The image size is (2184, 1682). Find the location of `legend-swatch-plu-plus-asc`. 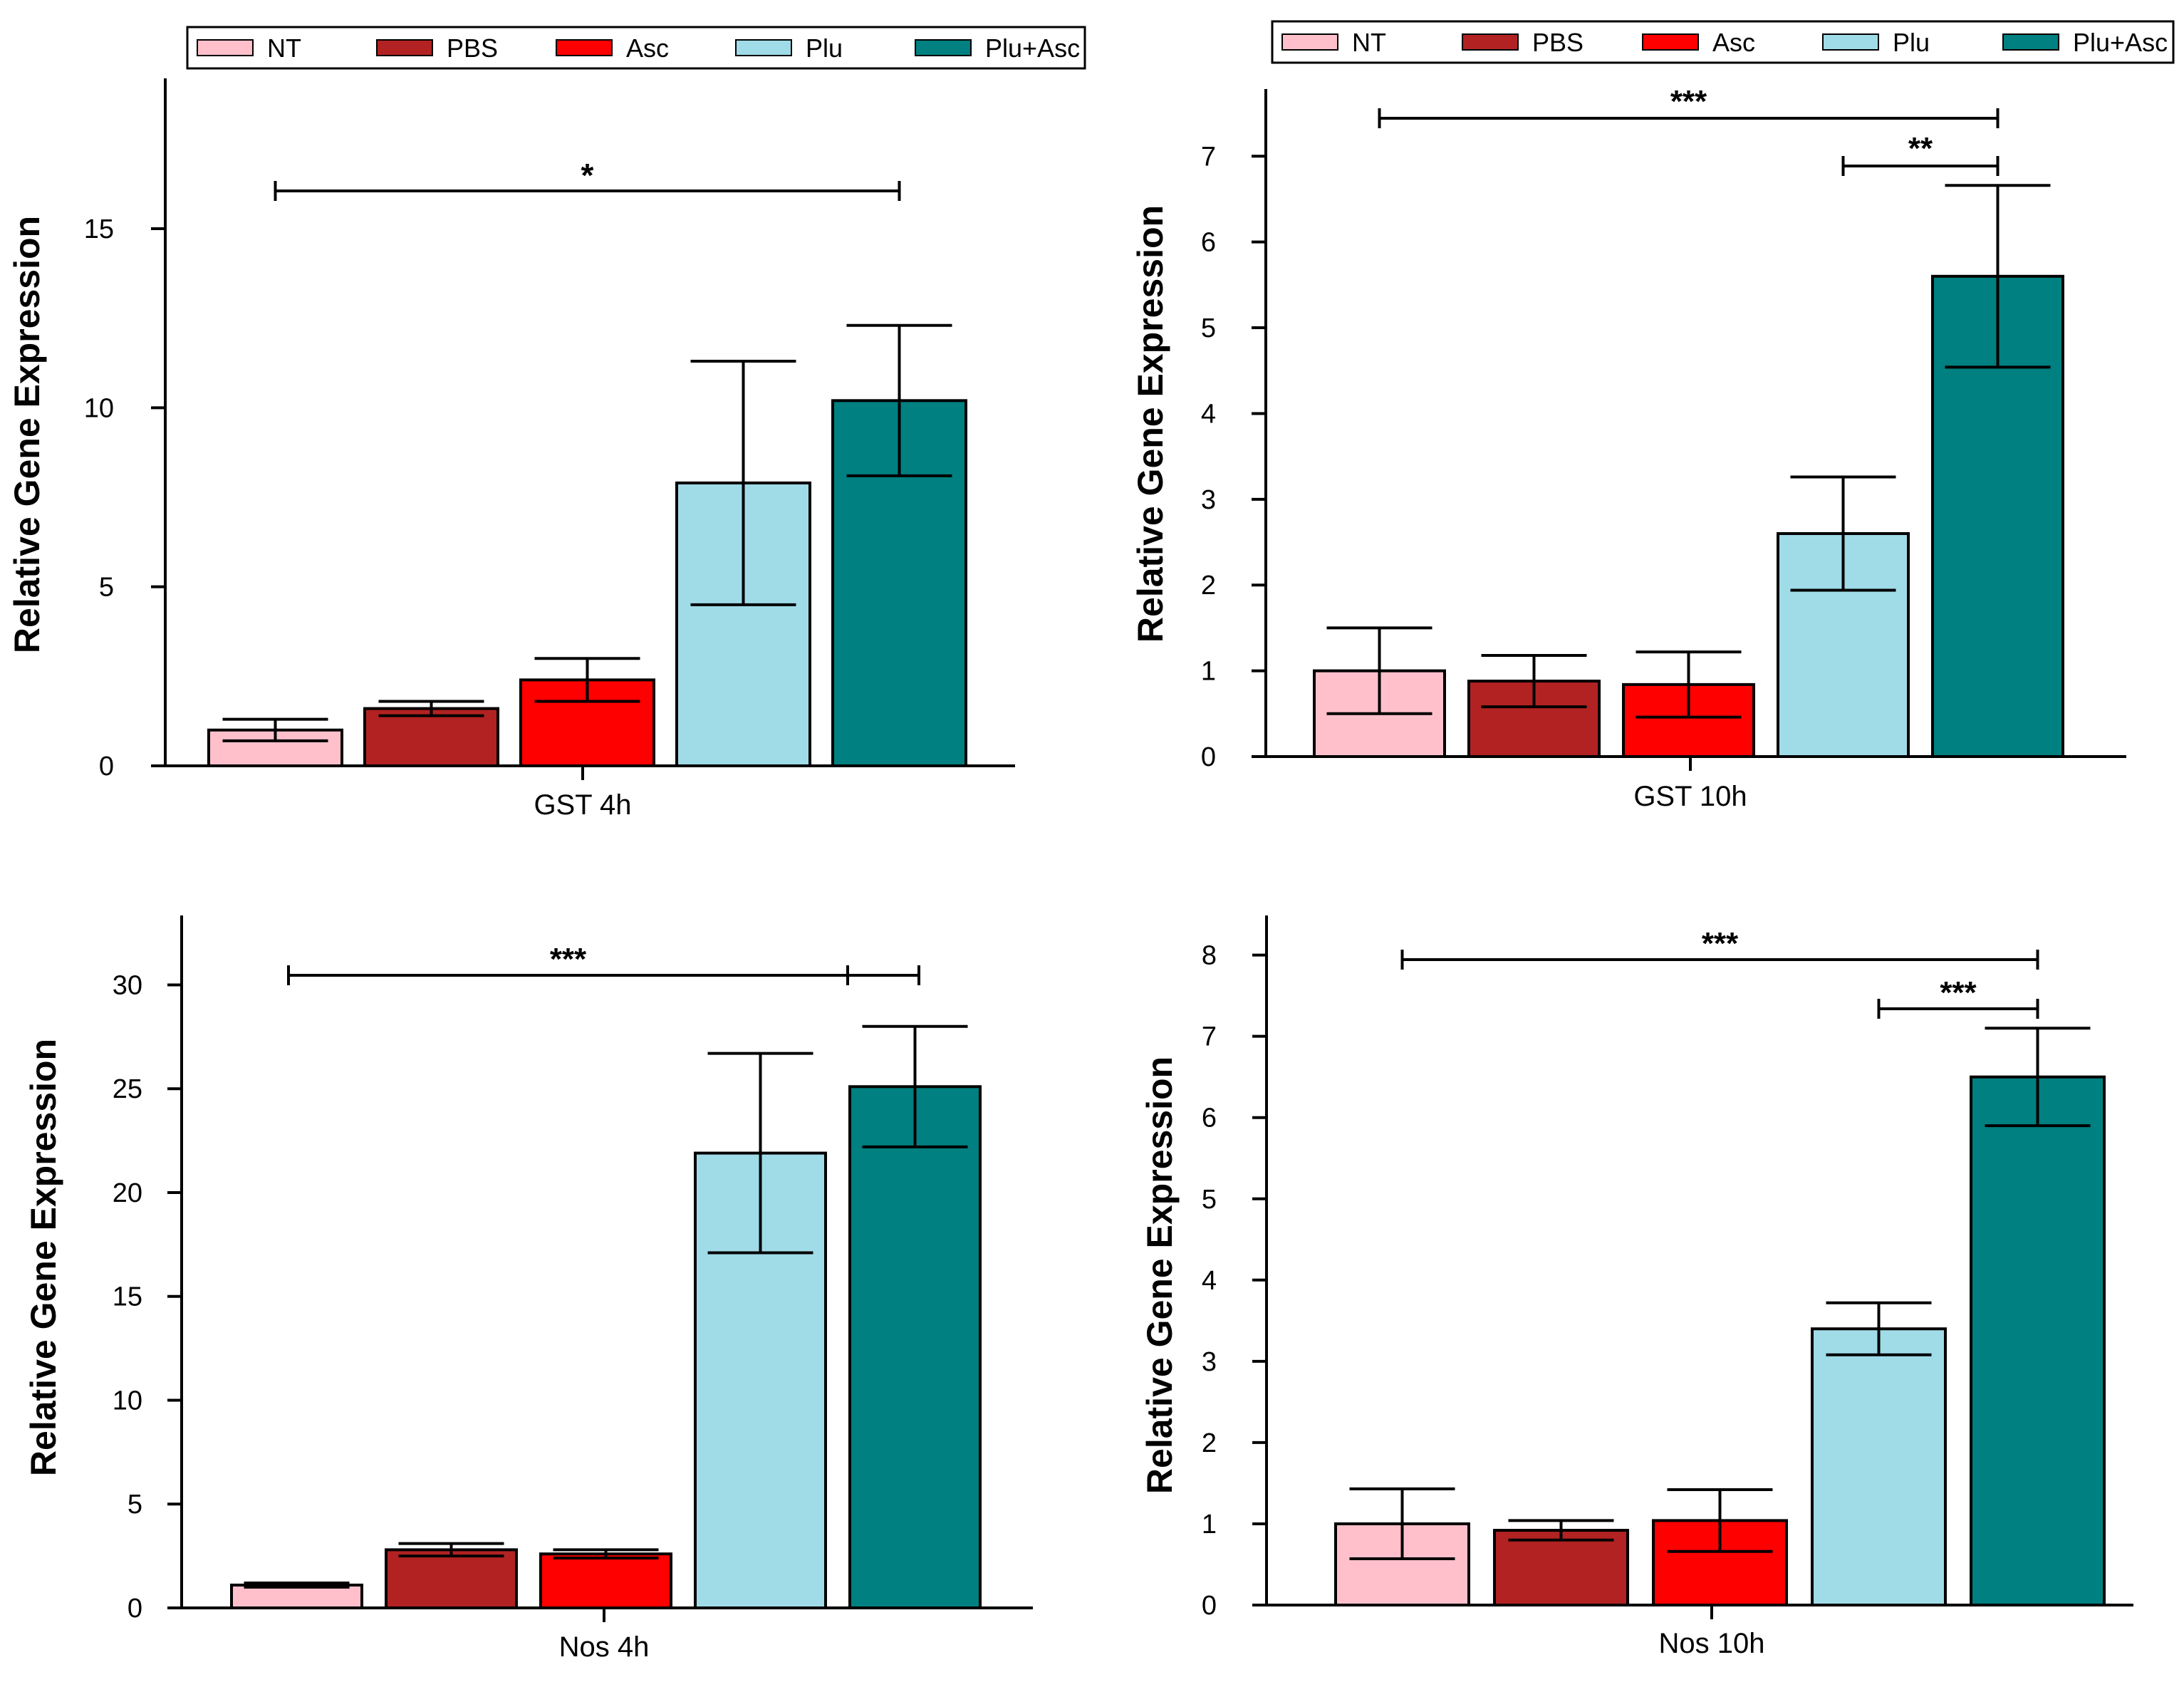

legend-swatch-plu-plus-asc is located at coordinates (943, 47).